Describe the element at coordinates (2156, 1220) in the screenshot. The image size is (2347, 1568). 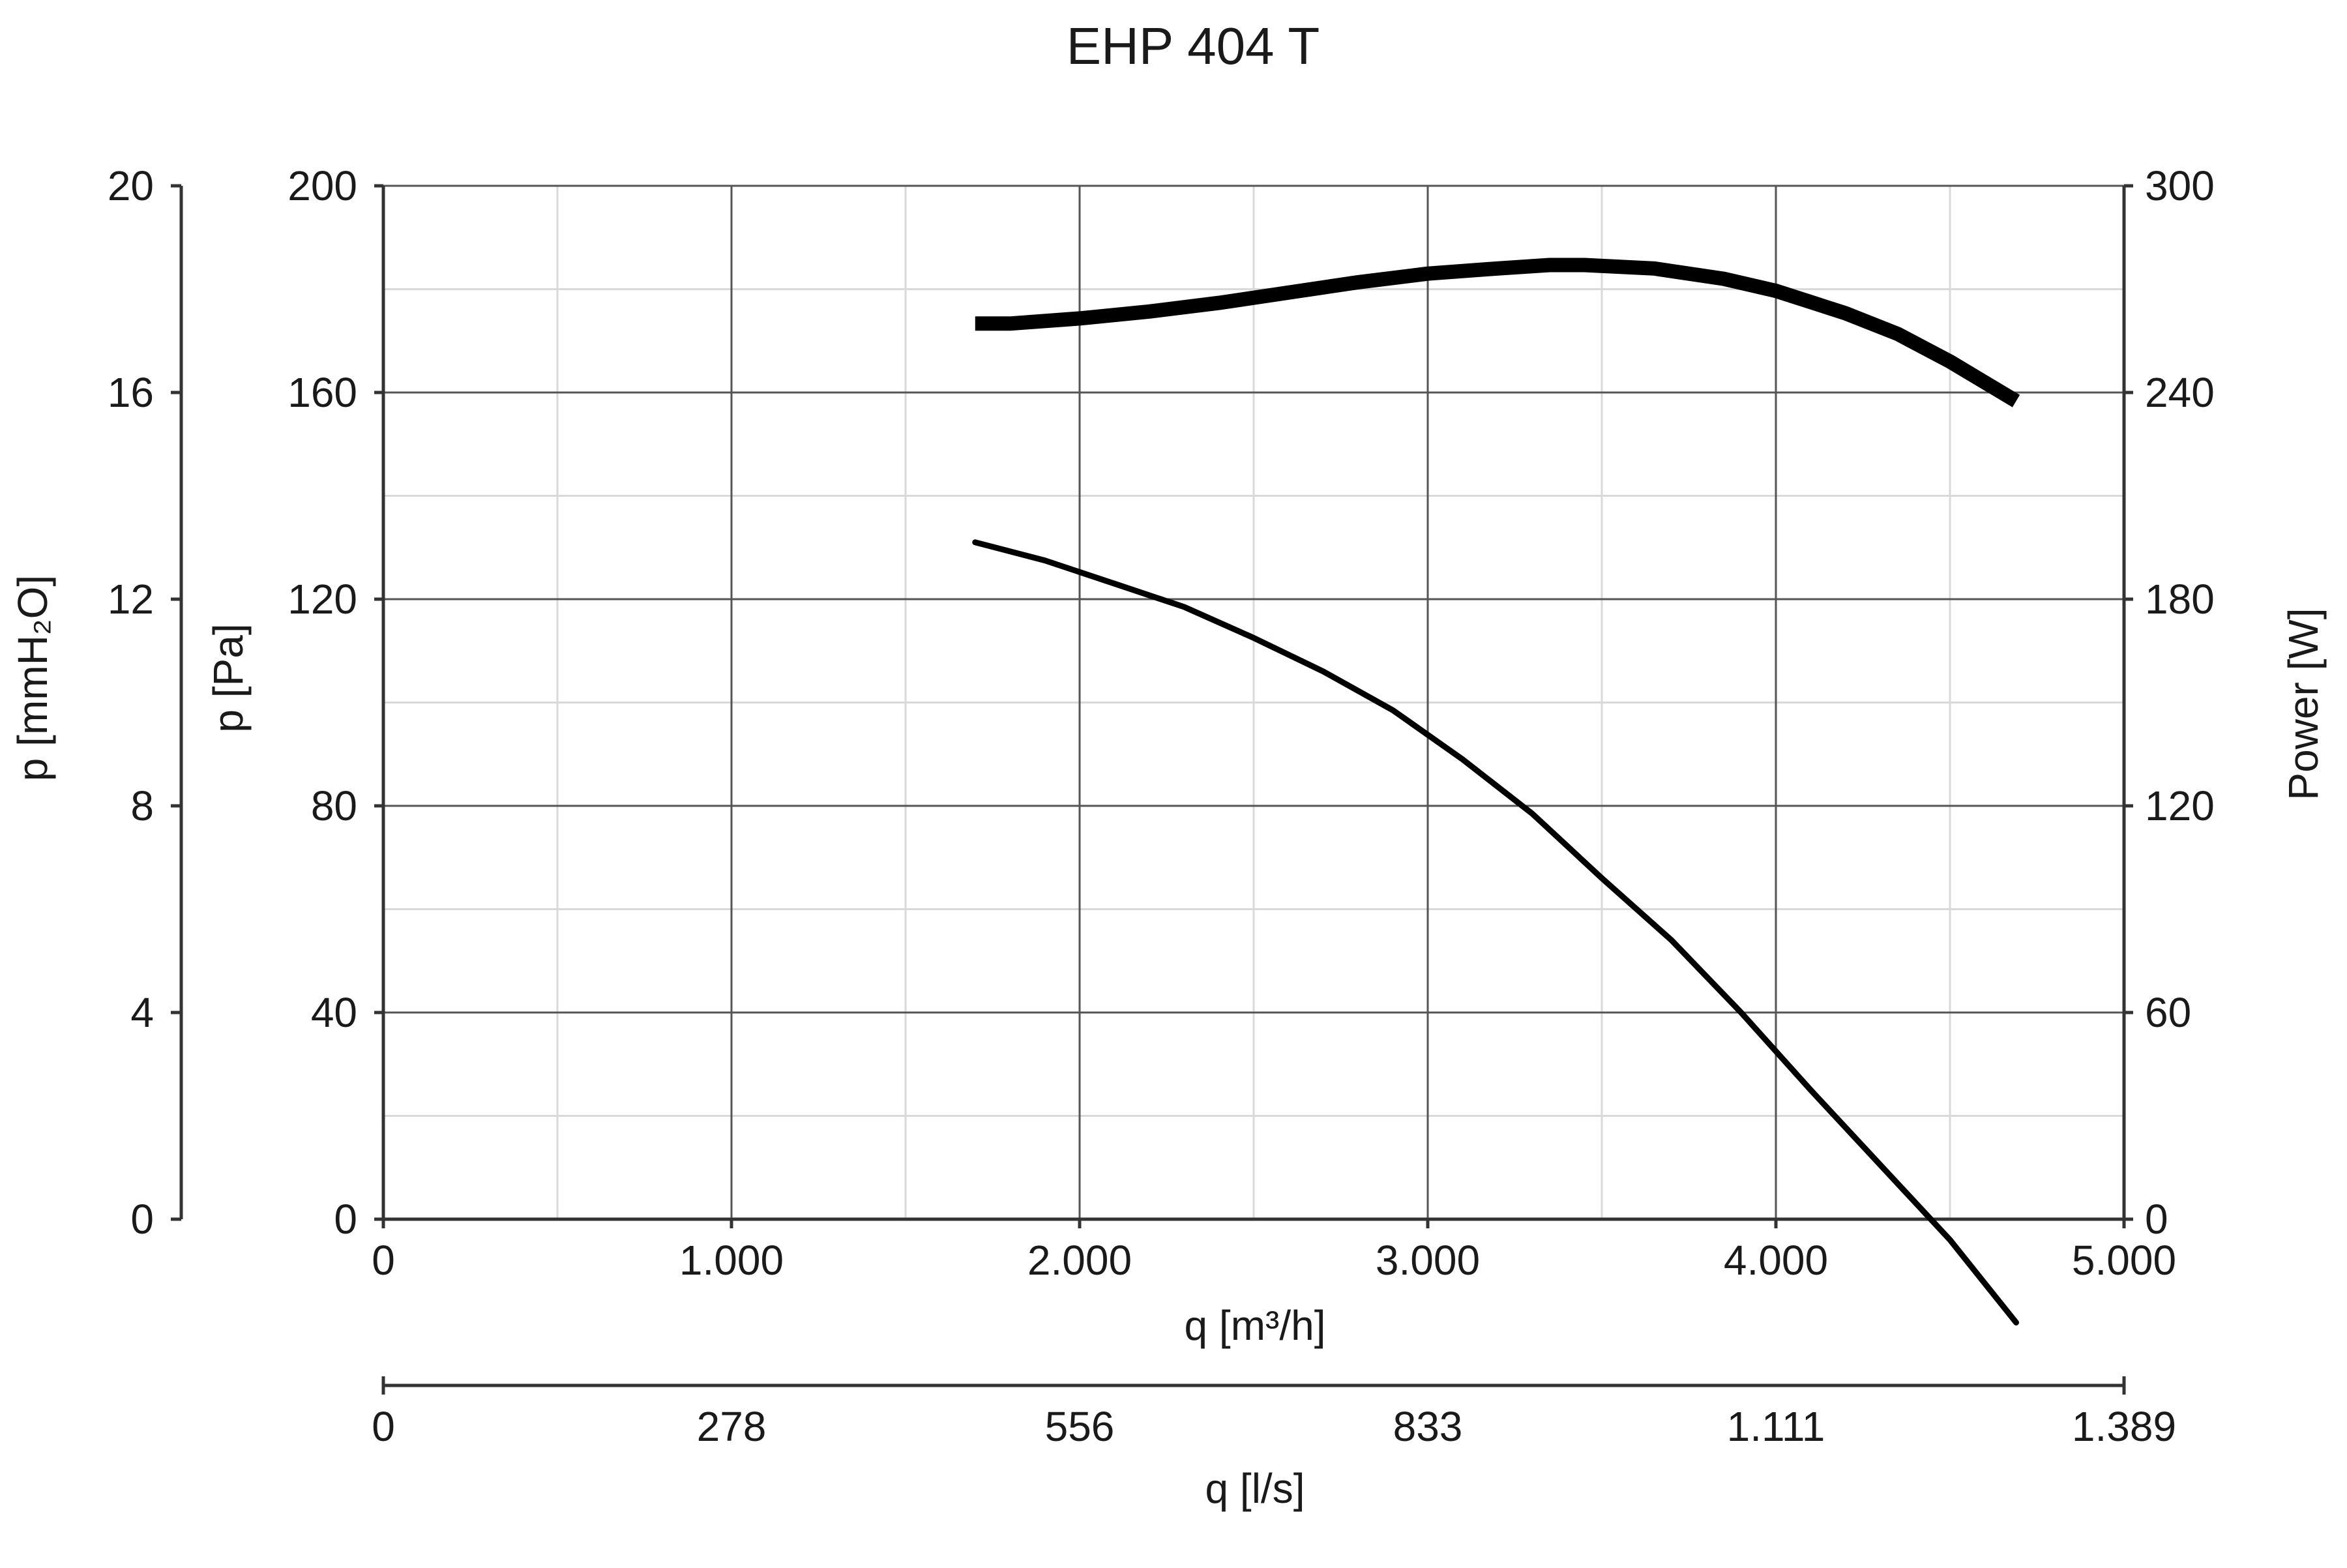
I see `y2-tick-label: 0` at that location.